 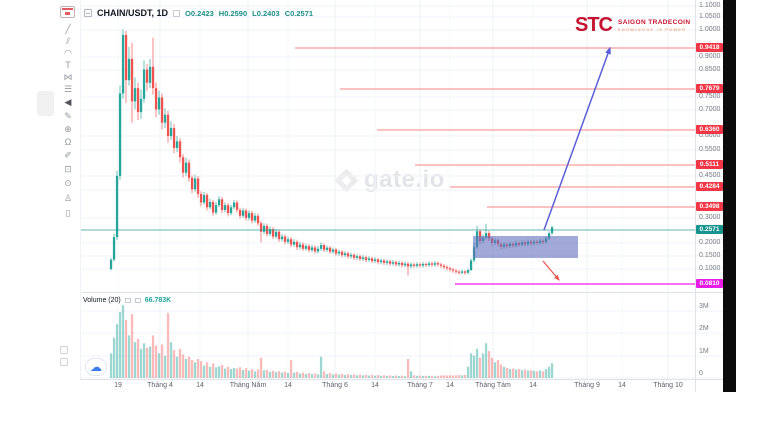 What do you see at coordinates (68, 102) in the screenshot?
I see `back-arrow-tool: ◀` at bounding box center [68, 102].